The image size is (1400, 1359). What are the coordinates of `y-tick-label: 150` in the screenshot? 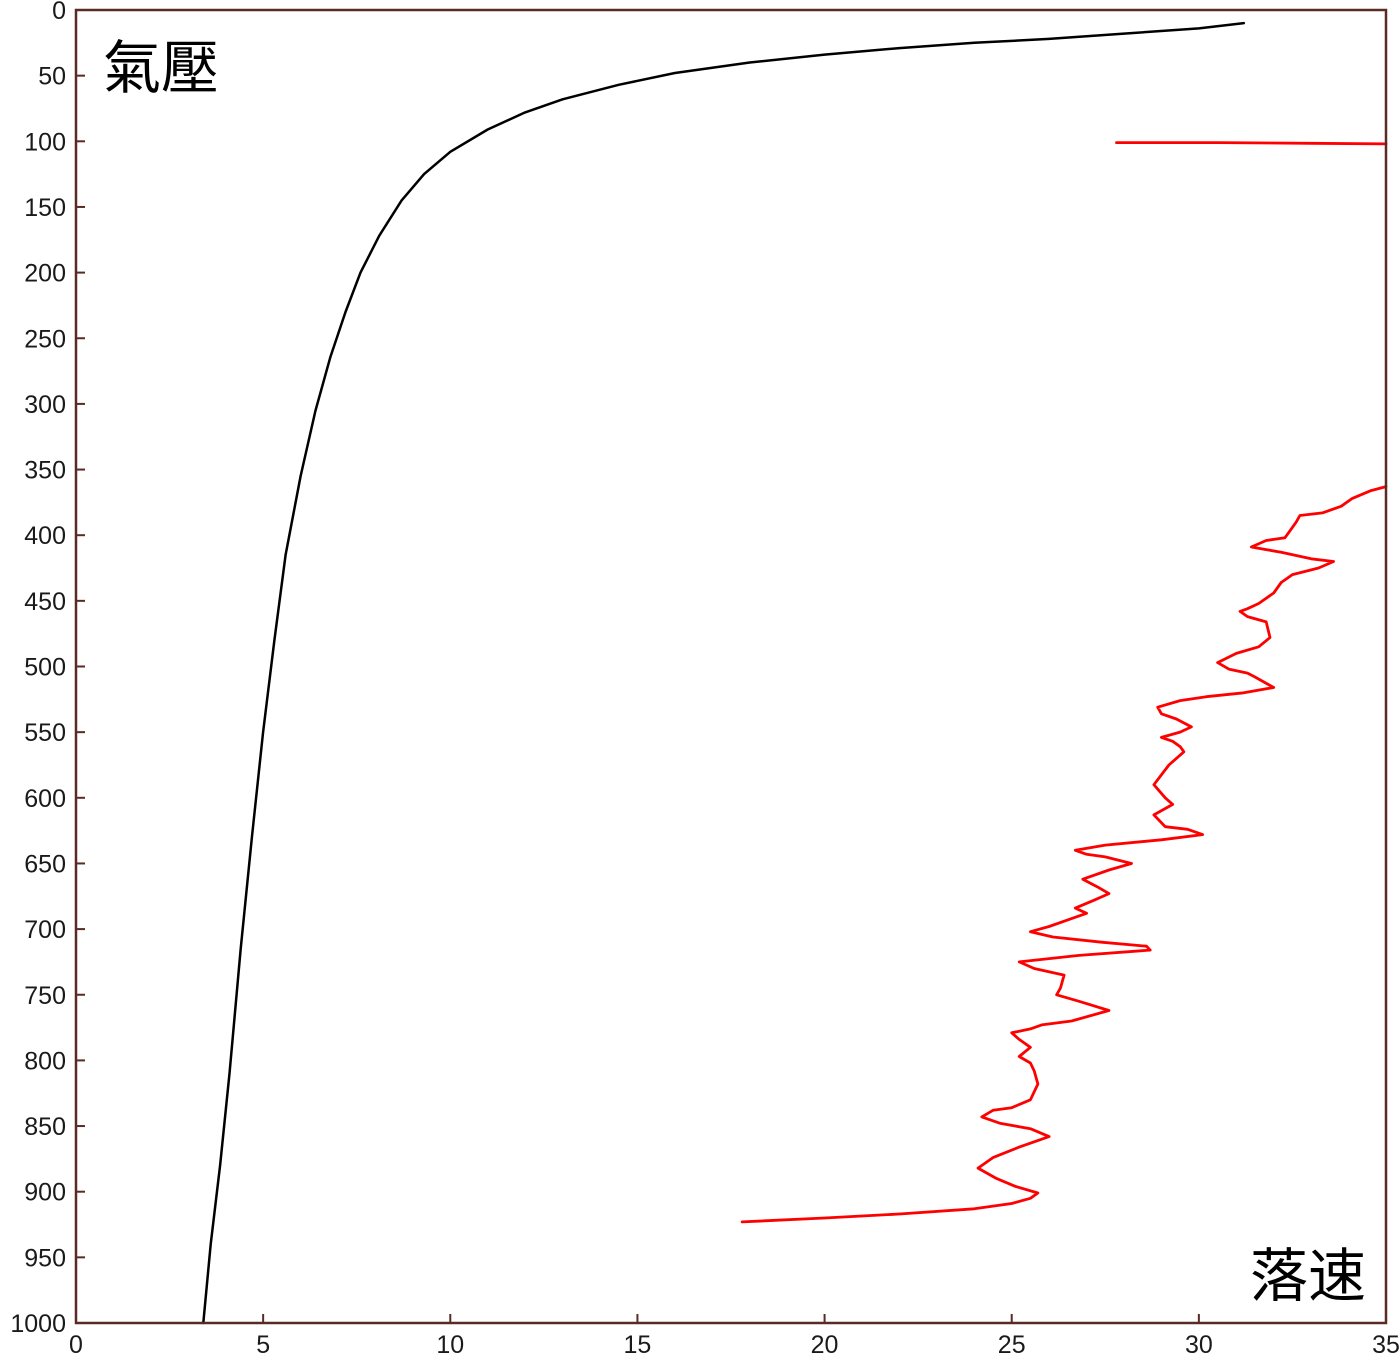 It's located at (45, 208).